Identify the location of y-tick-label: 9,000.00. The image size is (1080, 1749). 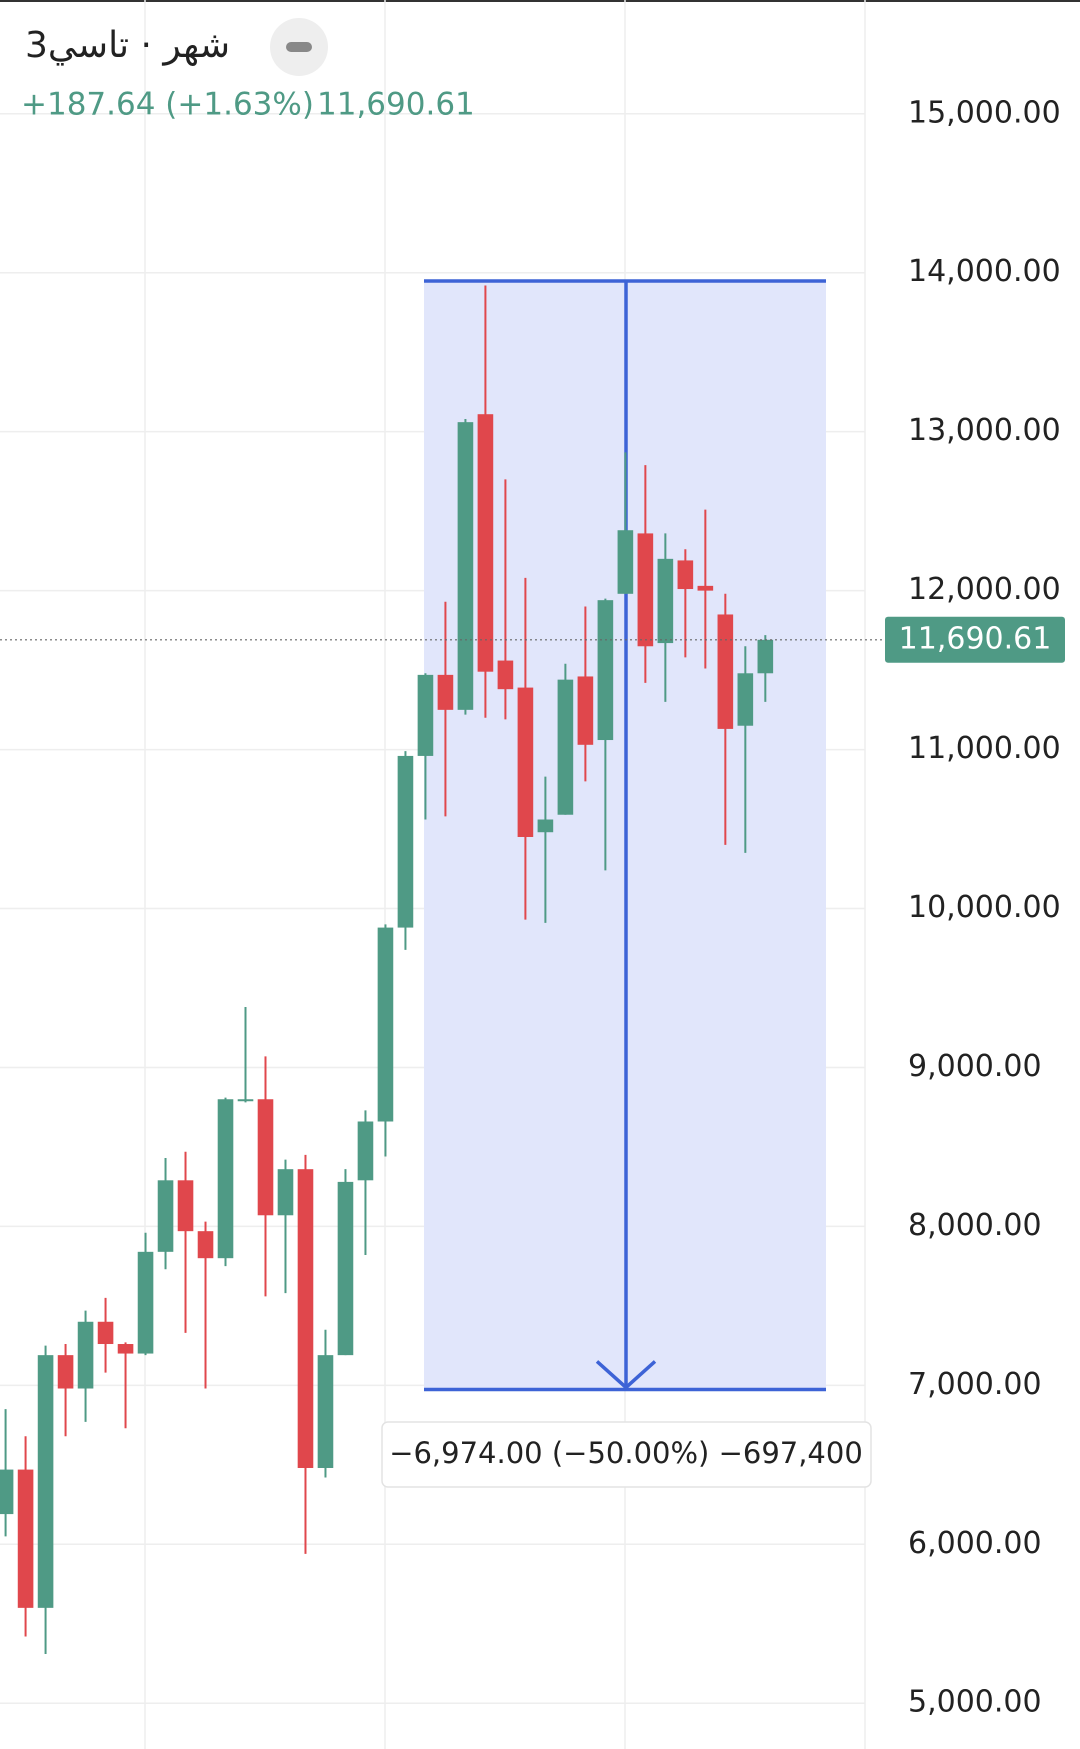
(975, 1066).